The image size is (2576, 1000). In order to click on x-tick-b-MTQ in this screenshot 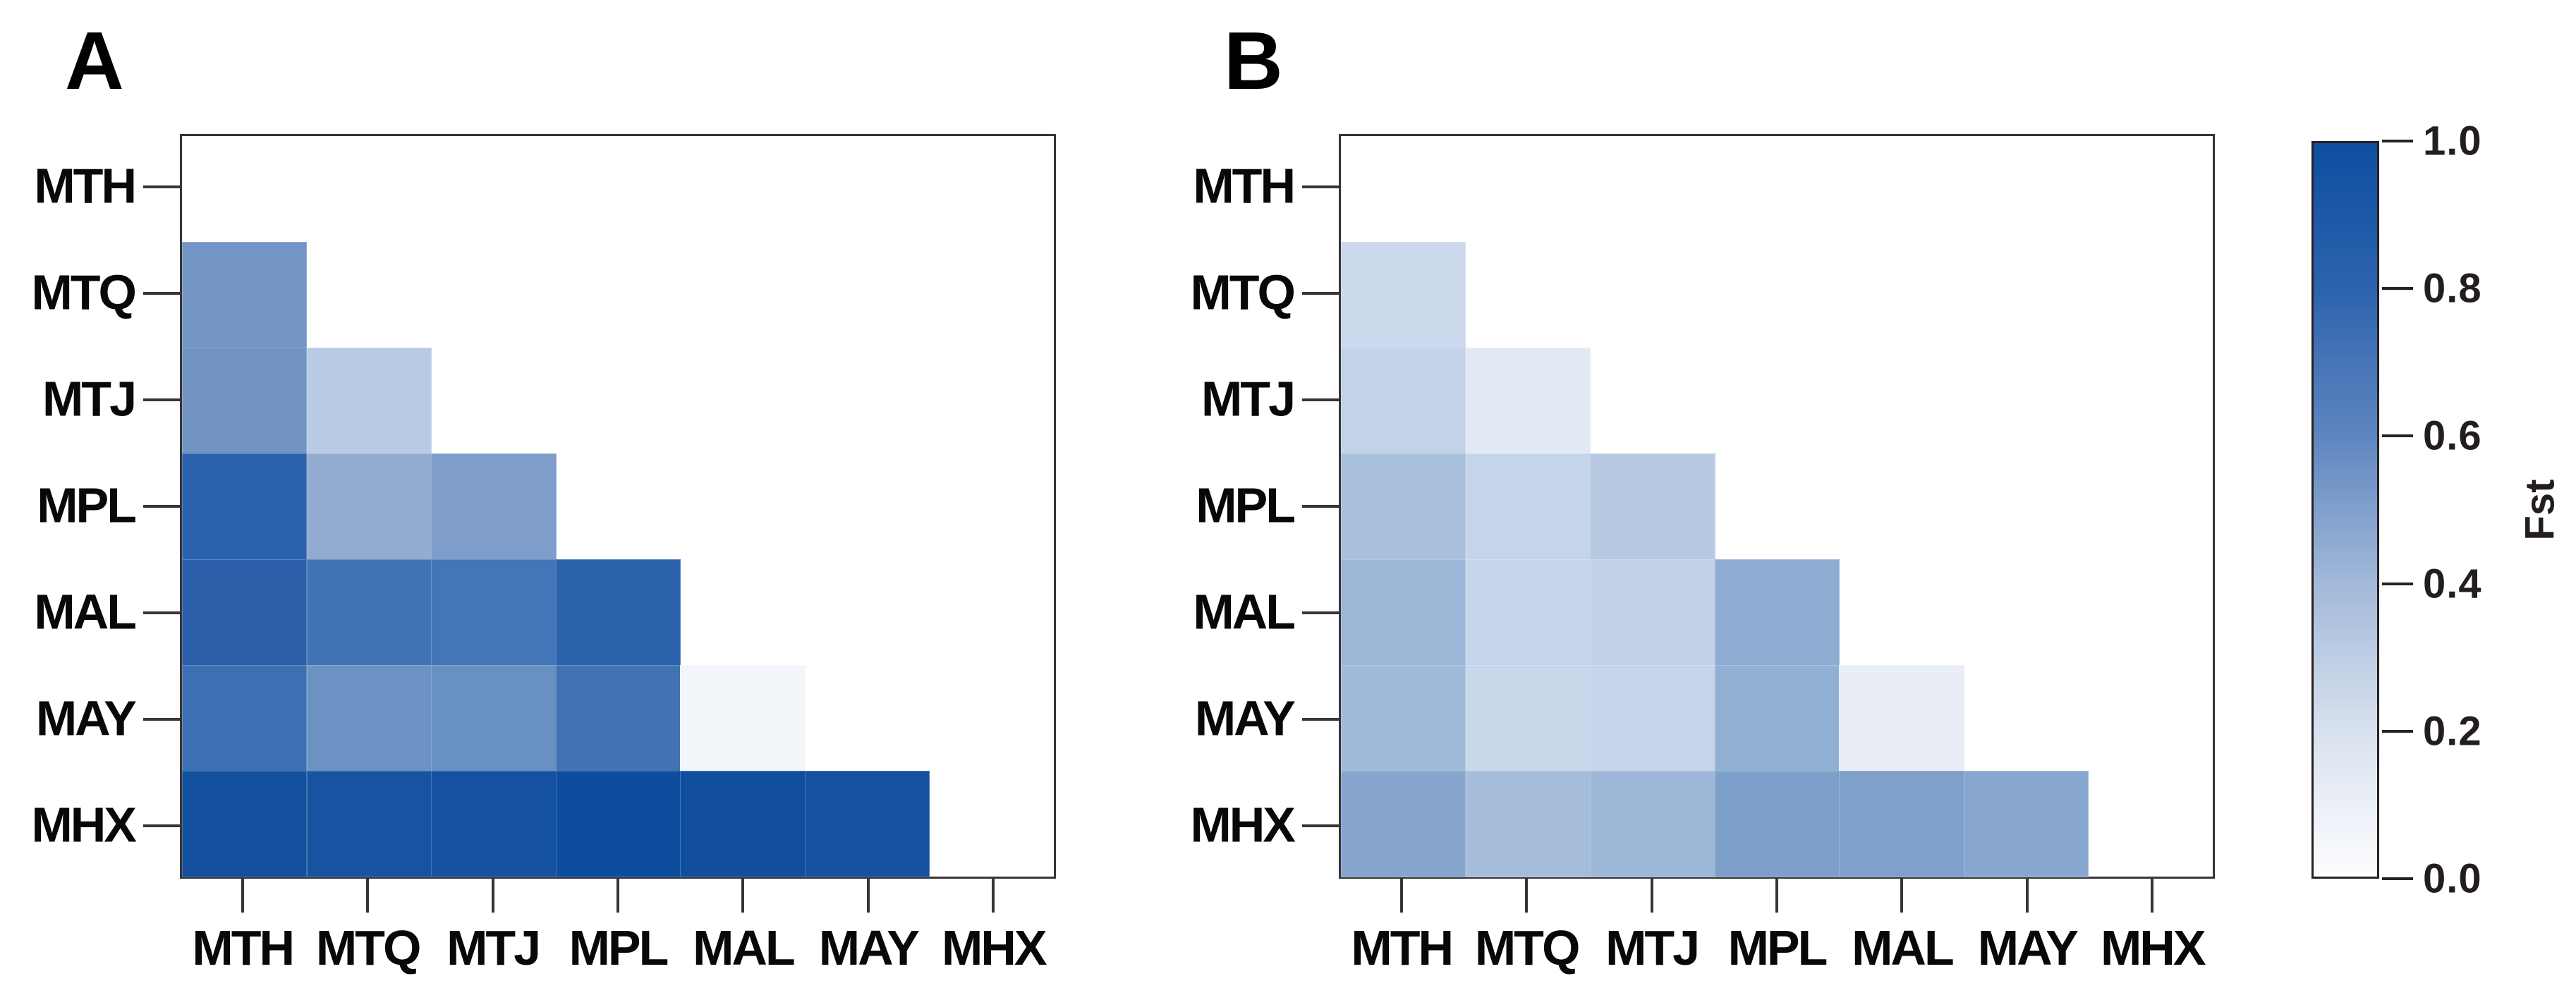, I will do `click(1527, 896)`.